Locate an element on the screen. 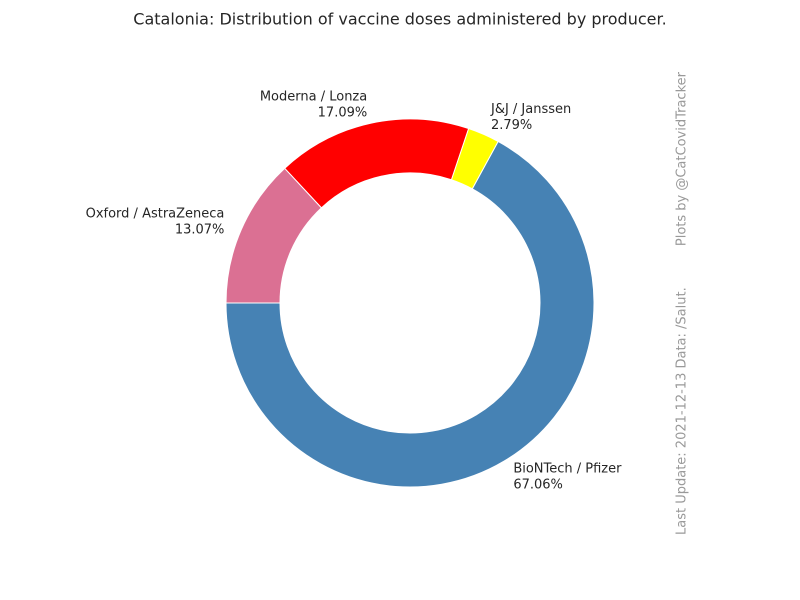 This screenshot has width=800, height=600. segment-value-label: 17.09% is located at coordinates (343, 113).